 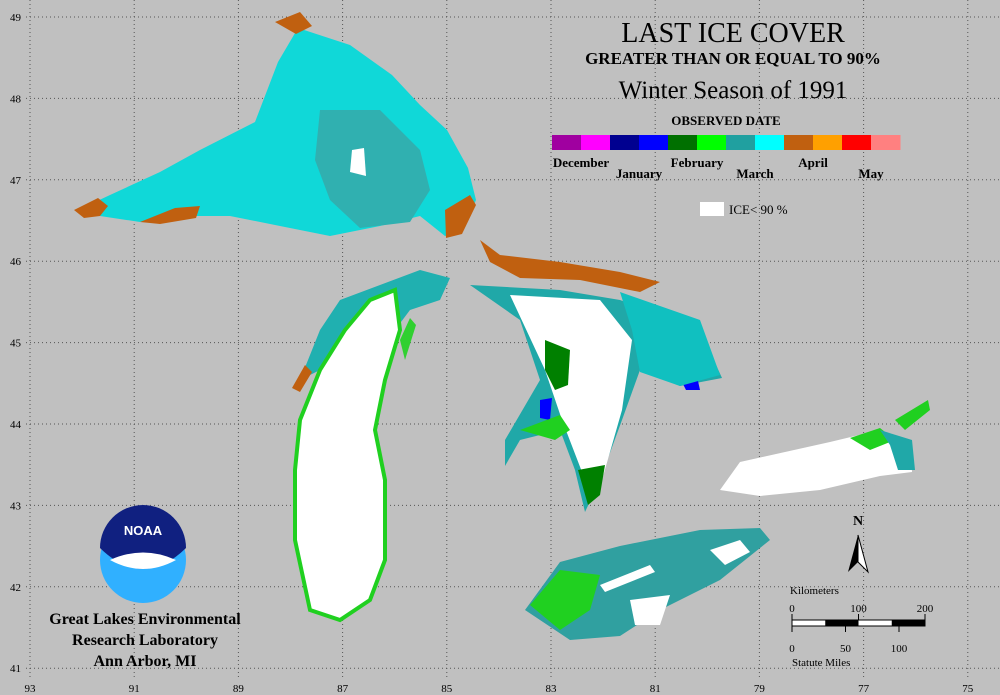 I want to click on credit-line: Great Lakes Environmental, so click(x=145, y=619).